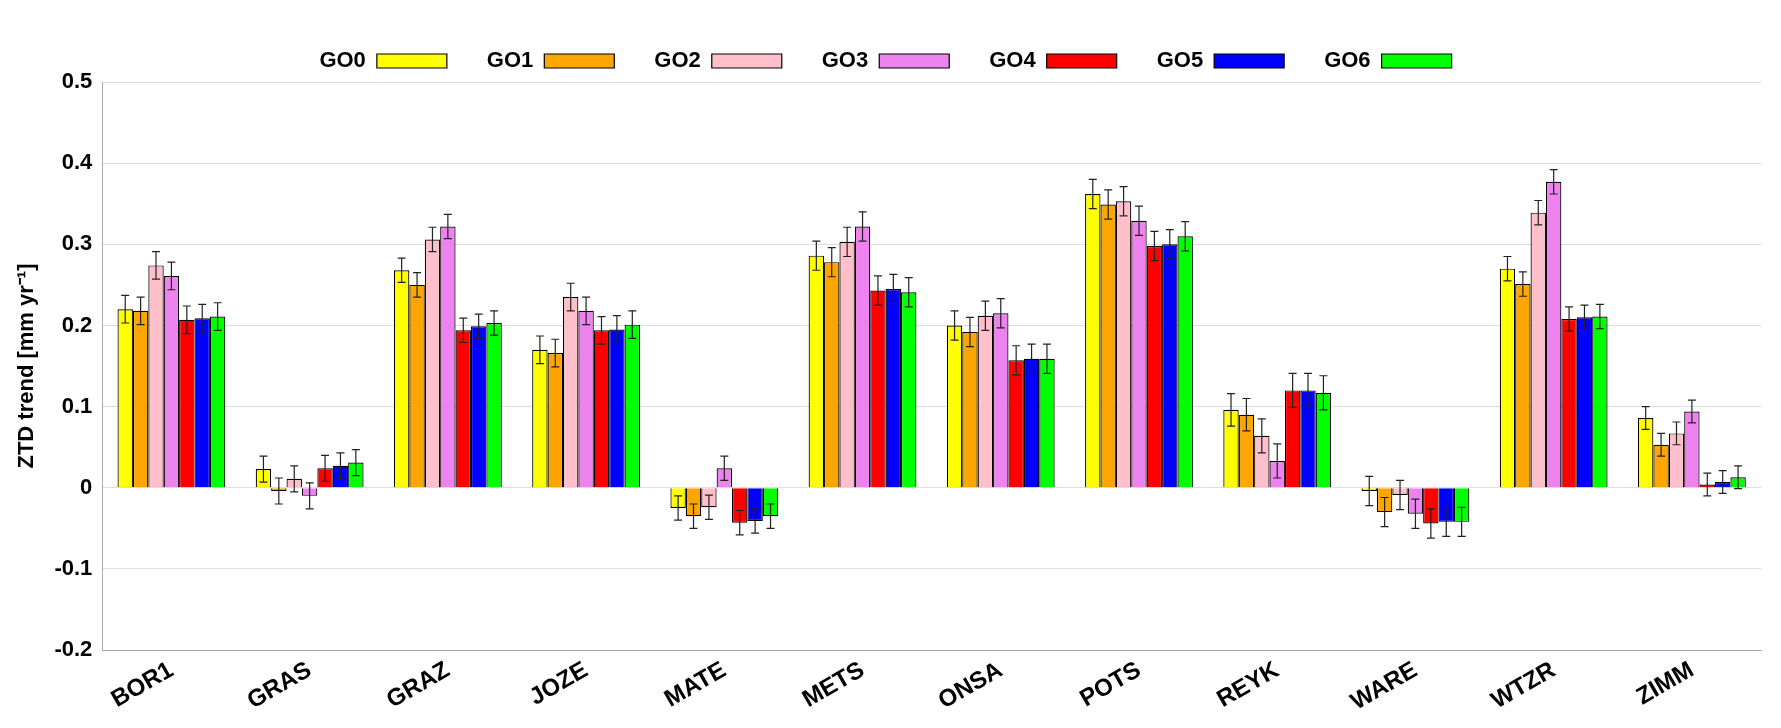 This screenshot has height=728, width=1781. I want to click on legend-label: GO5, so click(1180, 60).